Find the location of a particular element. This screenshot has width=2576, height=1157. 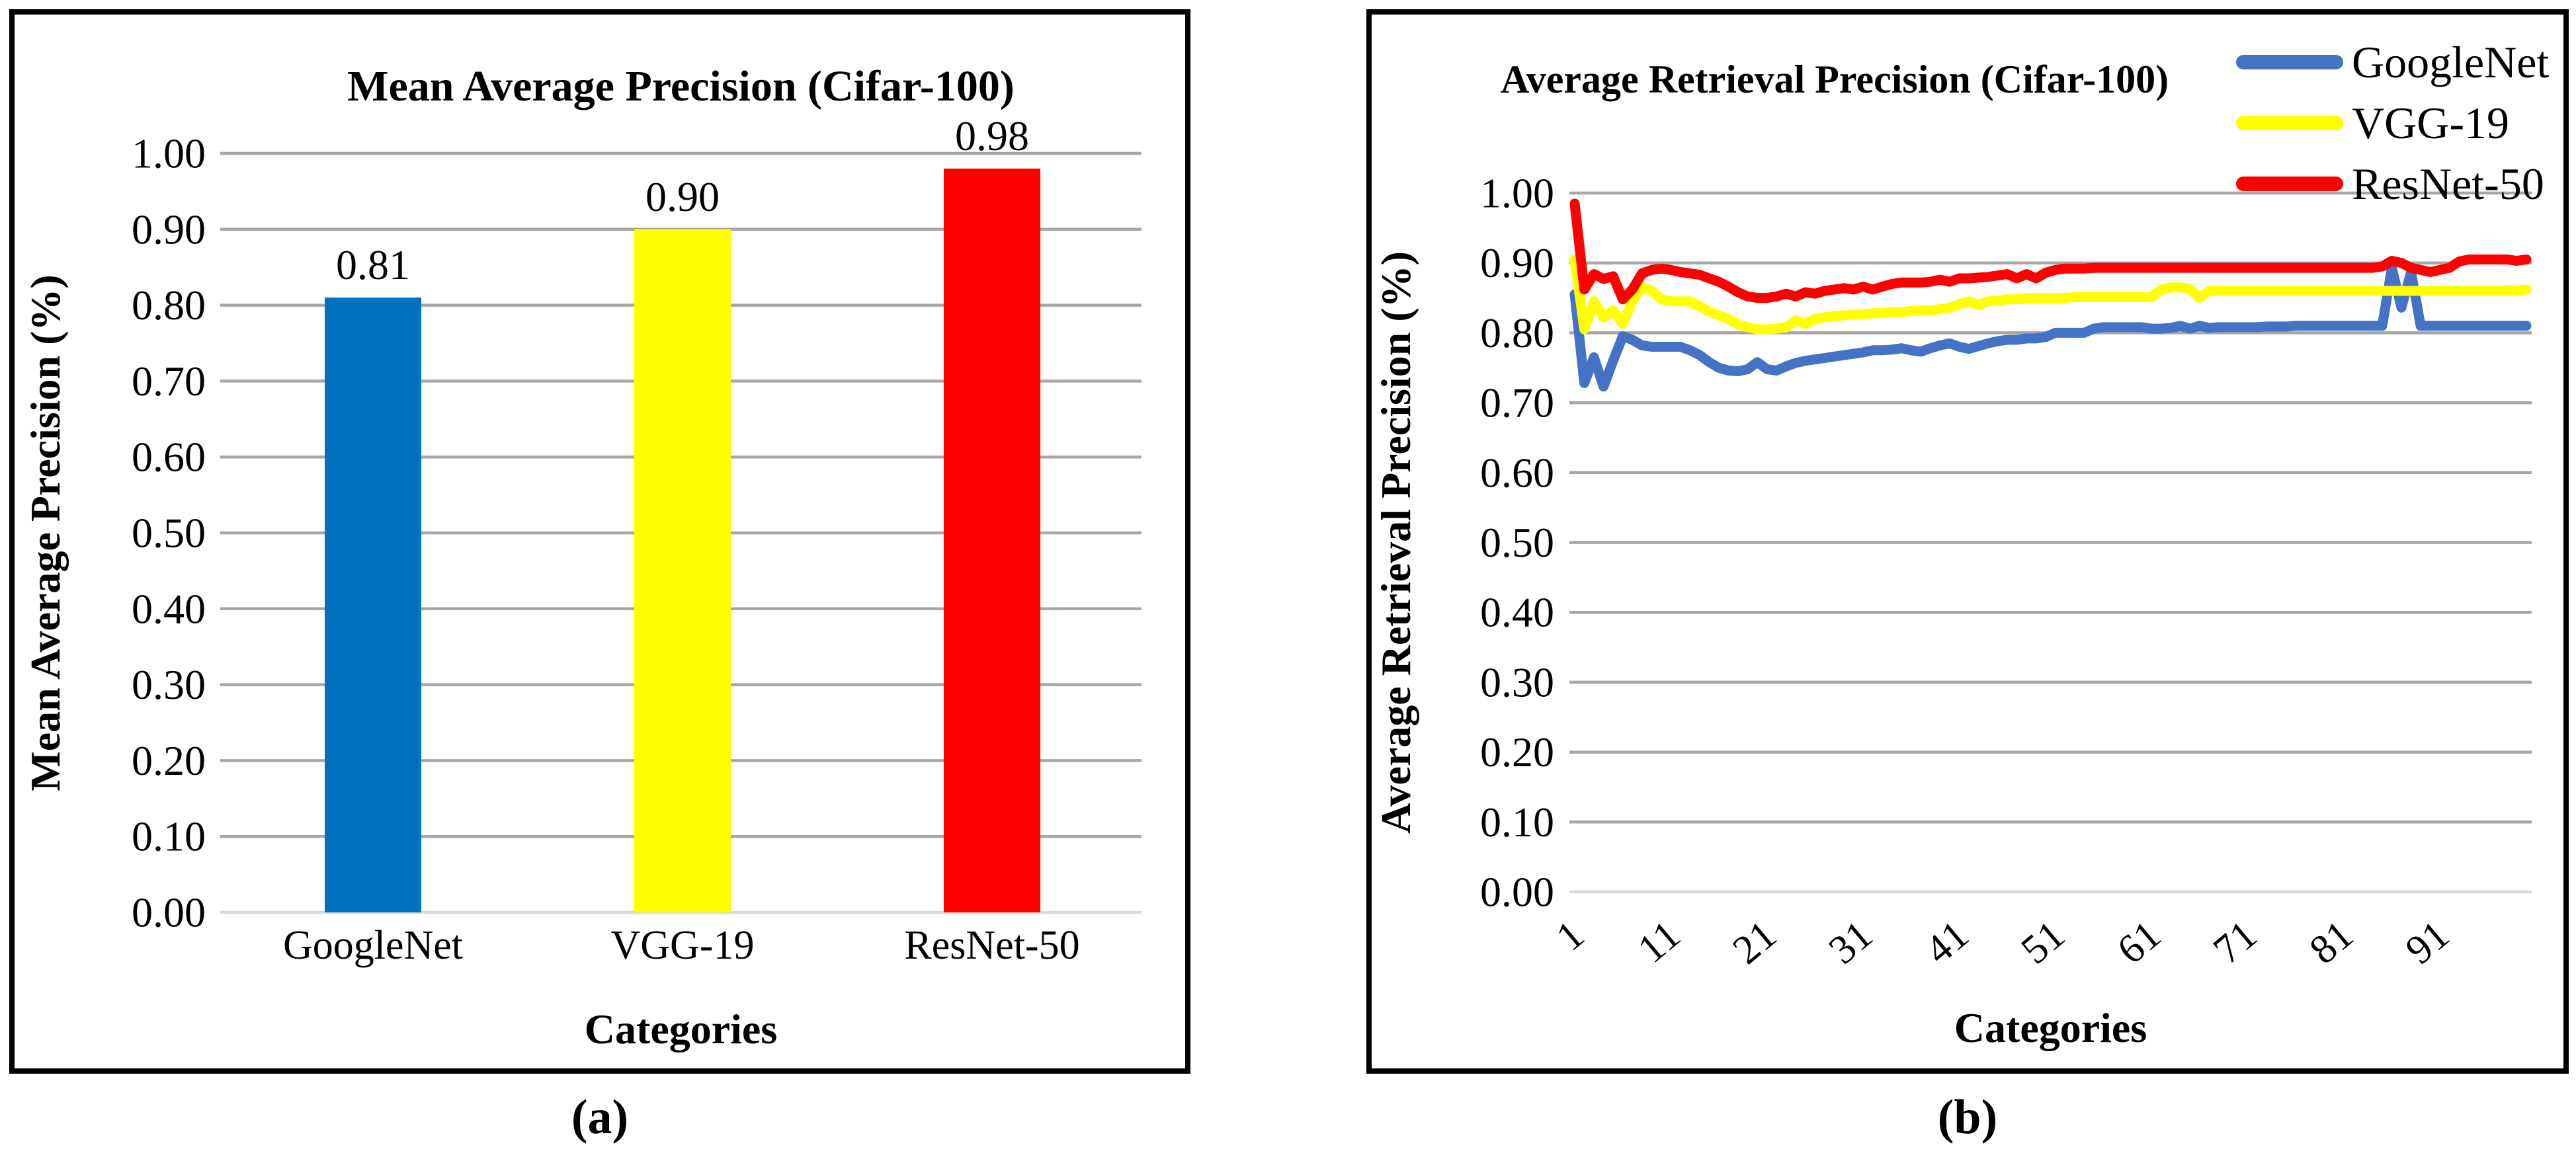

x-tick-label: 1 is located at coordinates (1570, 936).